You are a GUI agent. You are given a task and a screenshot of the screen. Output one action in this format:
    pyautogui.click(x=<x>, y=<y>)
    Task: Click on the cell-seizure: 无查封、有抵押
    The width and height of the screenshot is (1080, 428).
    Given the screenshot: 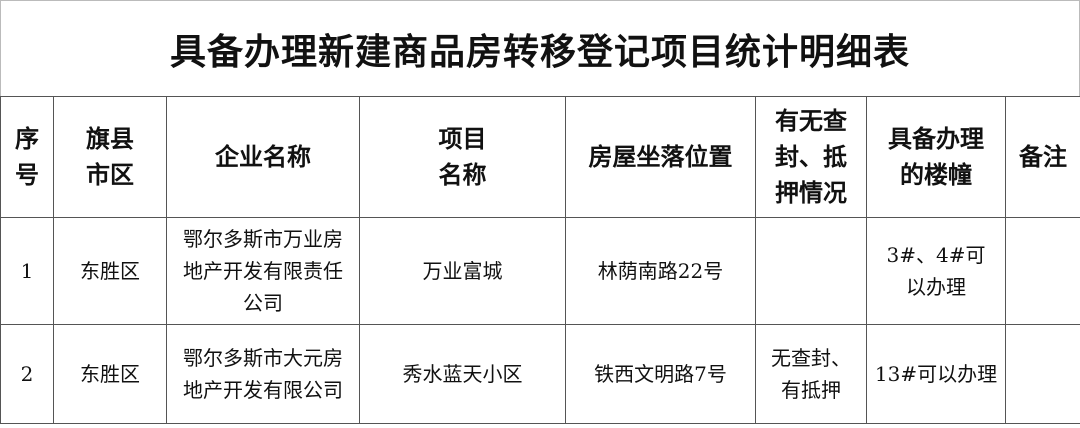 What is the action you would take?
    pyautogui.click(x=811, y=374)
    